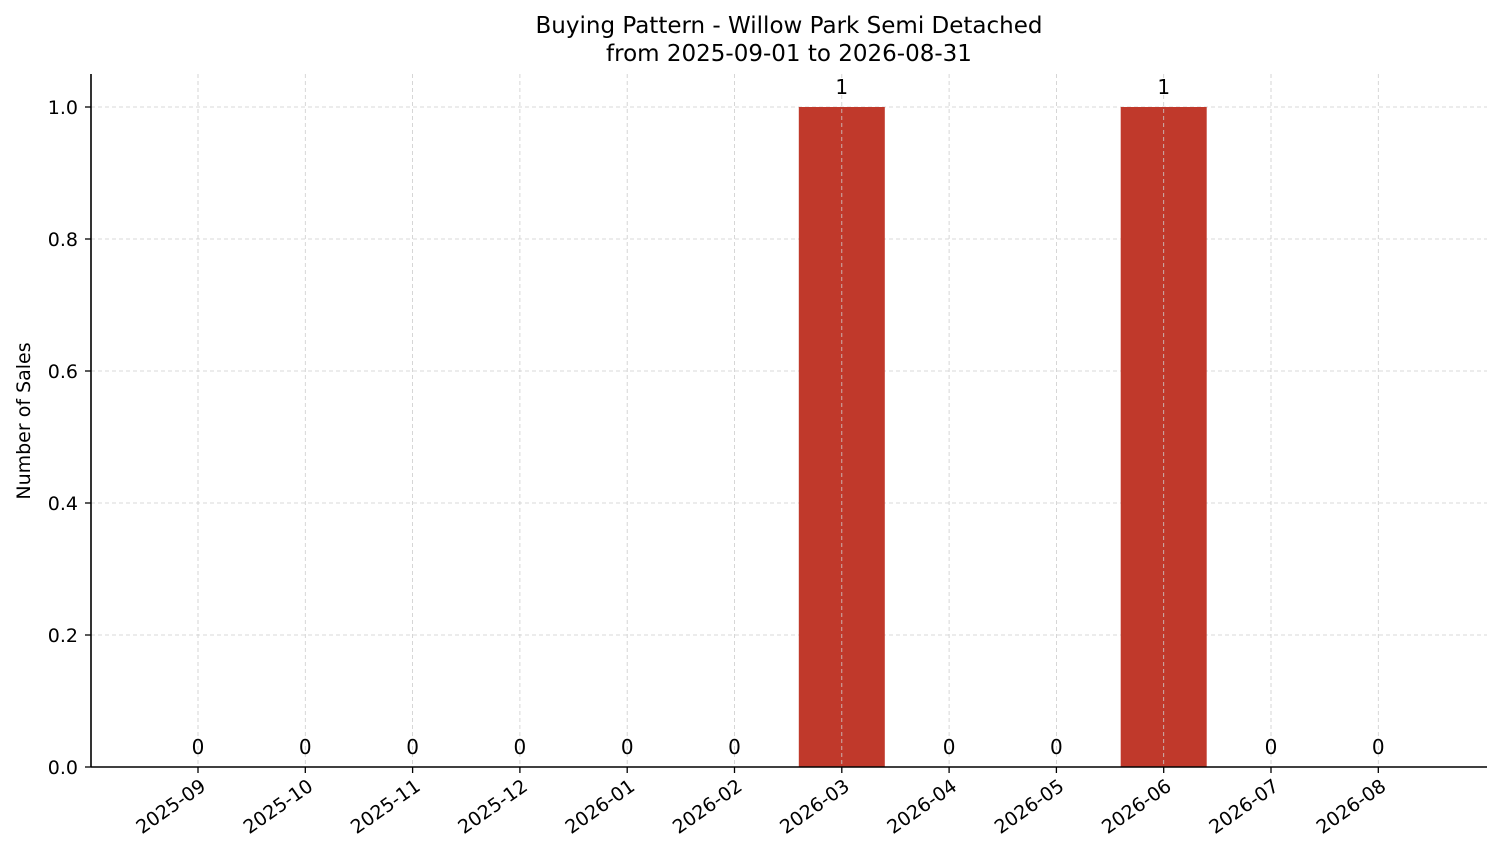 This screenshot has width=1501, height=867. I want to click on y-axis-label: Number of Sales, so click(24, 420).